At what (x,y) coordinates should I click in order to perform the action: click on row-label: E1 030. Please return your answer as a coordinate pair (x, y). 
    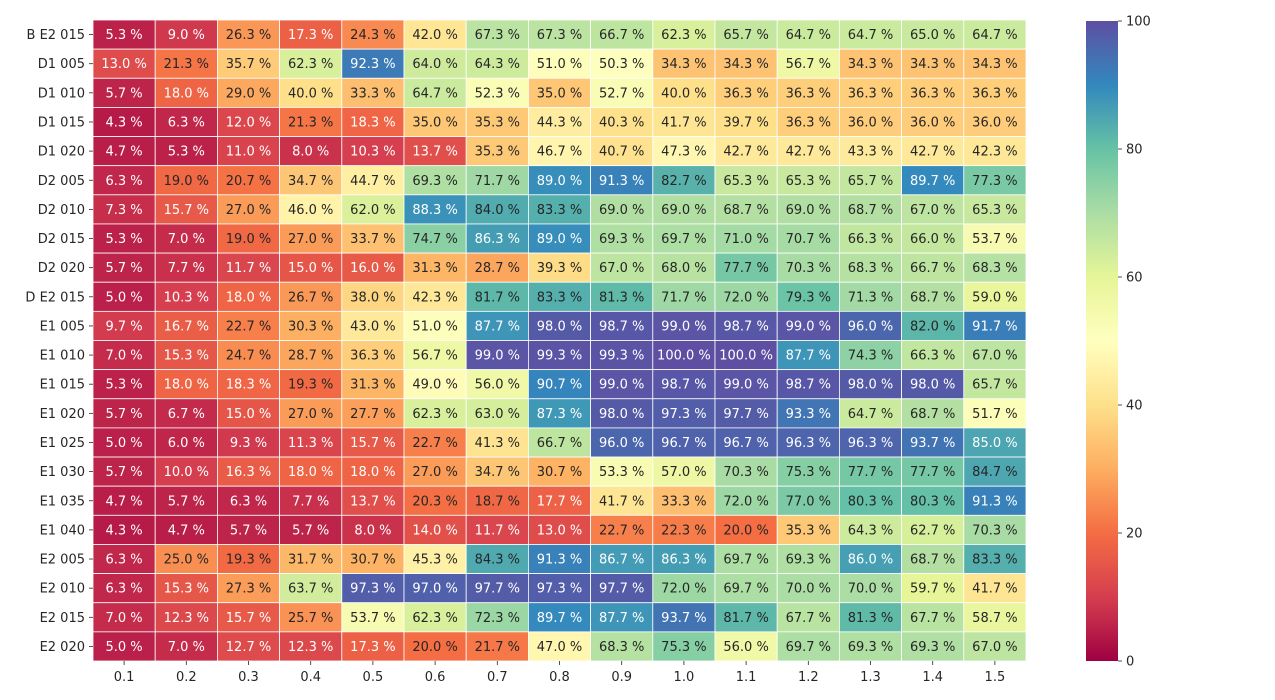
    Looking at the image, I should click on (62, 472).